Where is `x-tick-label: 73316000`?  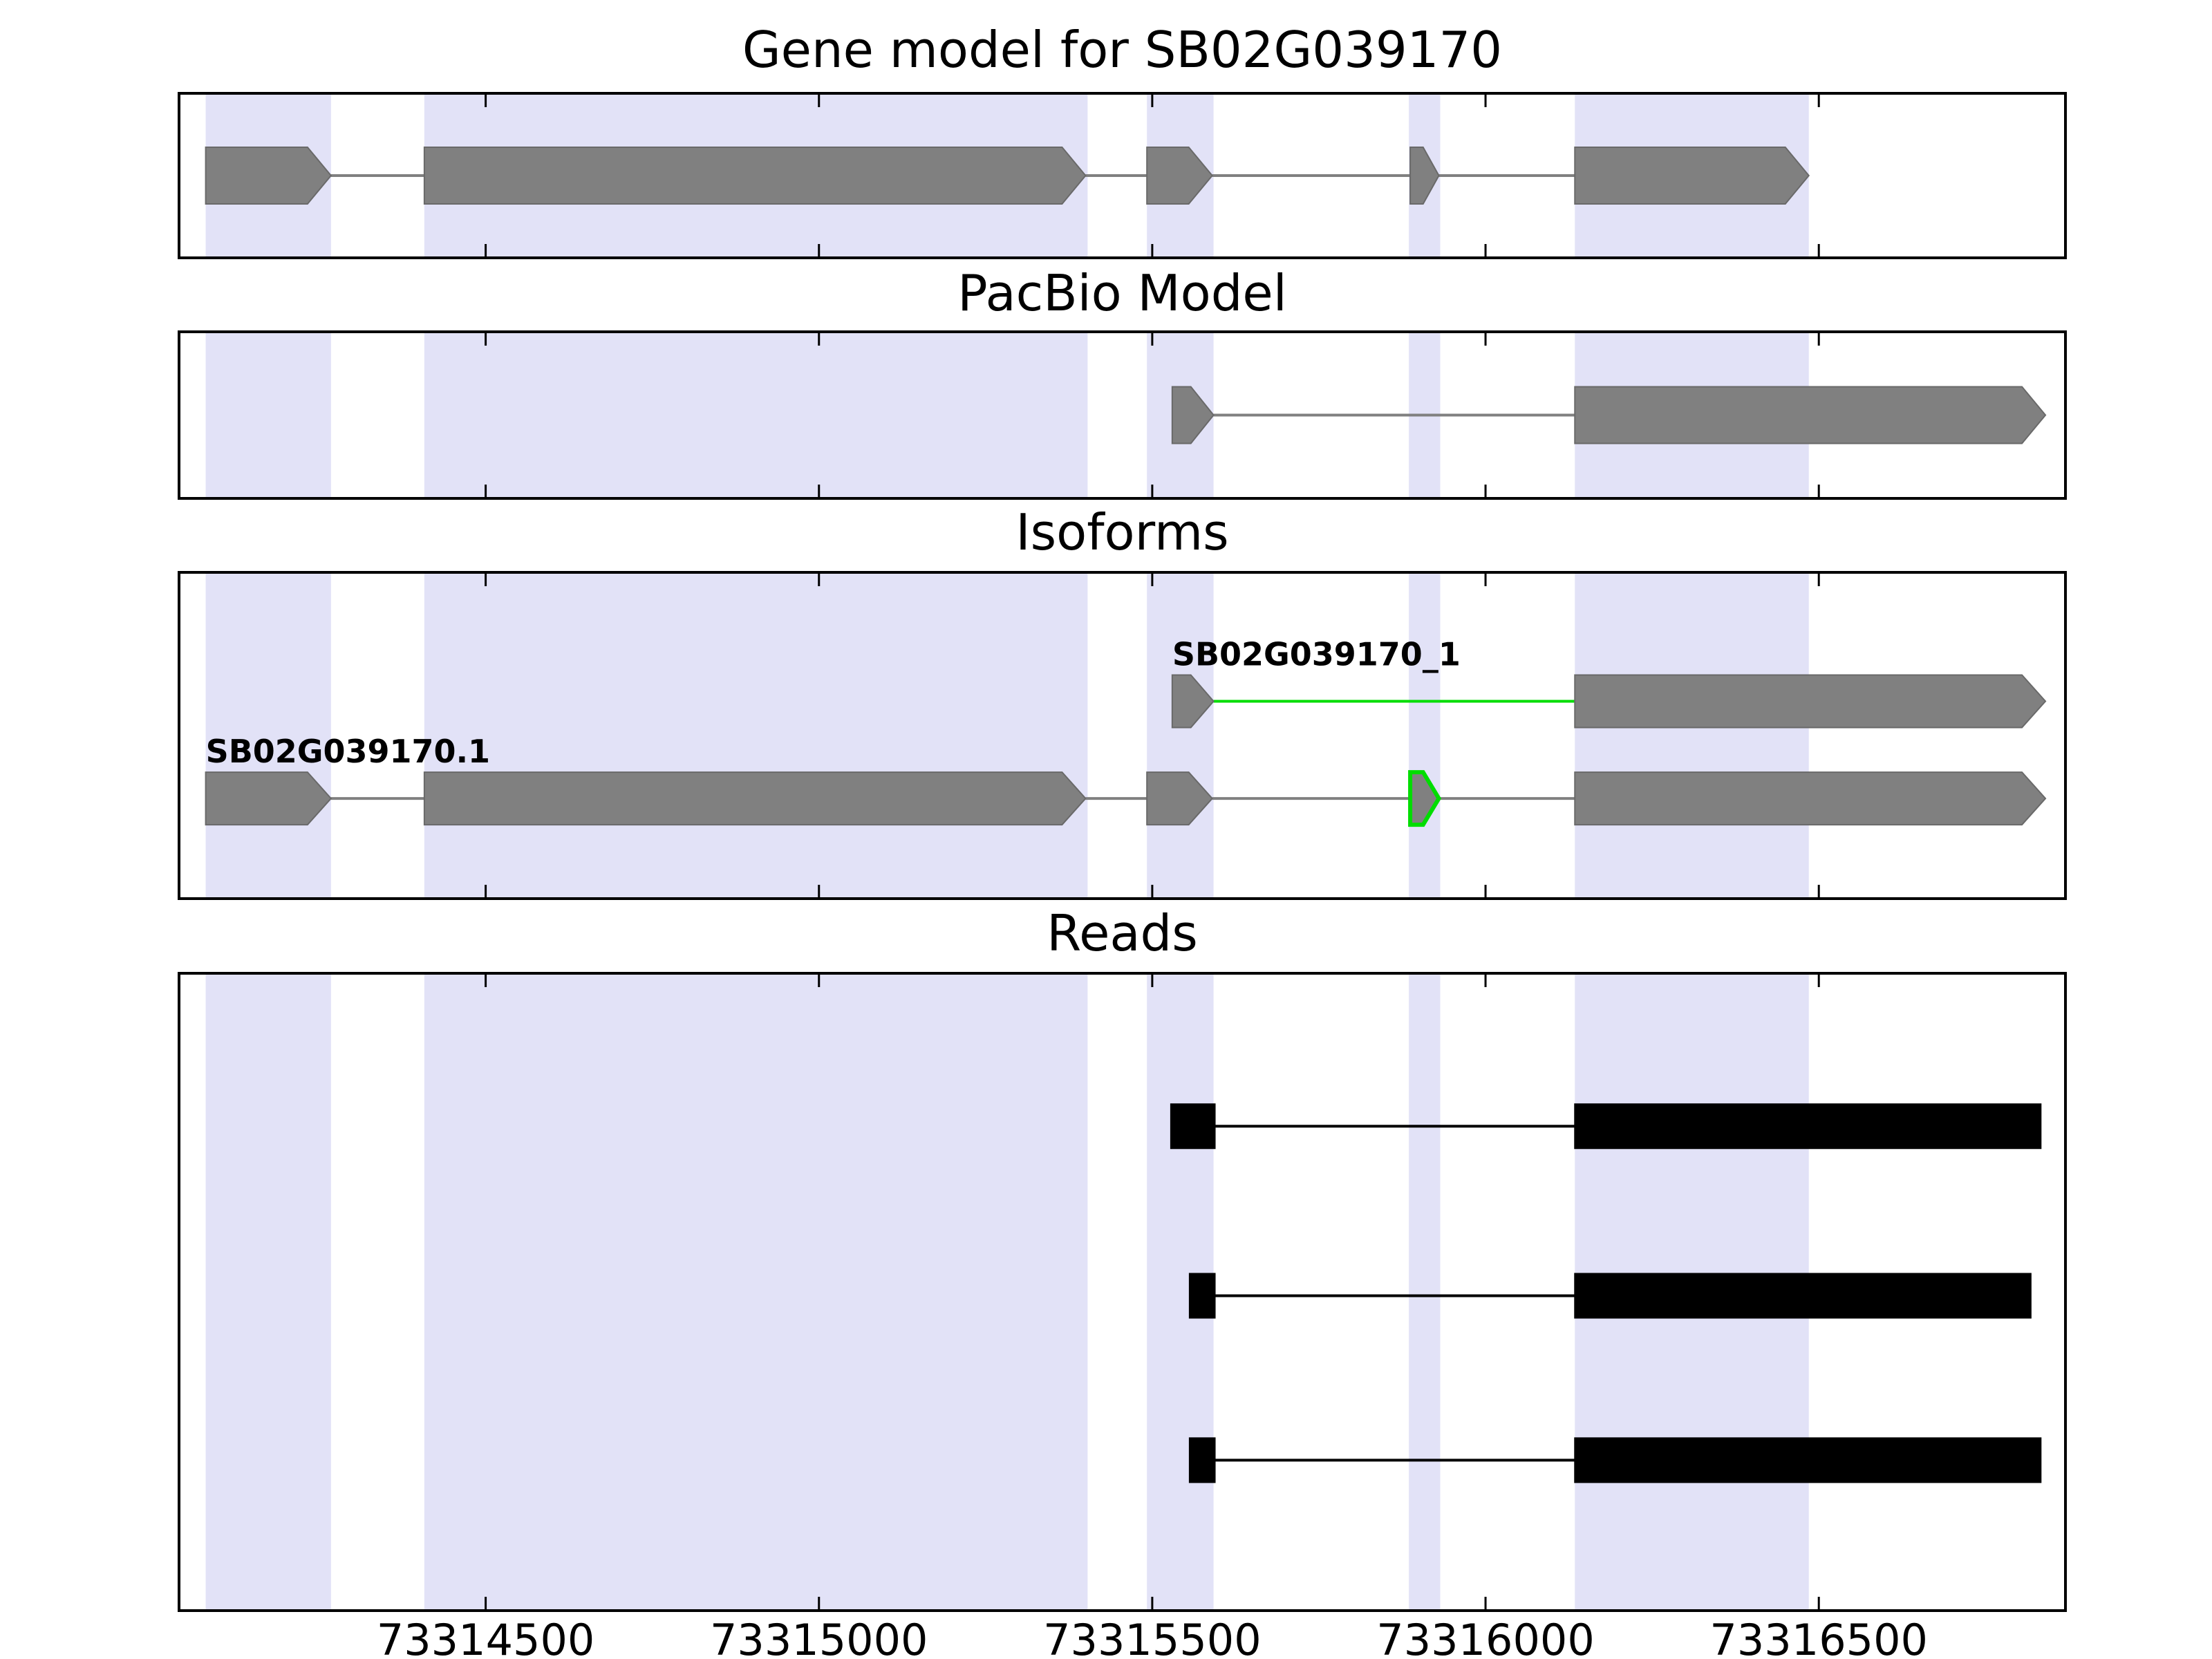
x-tick-label: 73316000 is located at coordinates (1485, 1637).